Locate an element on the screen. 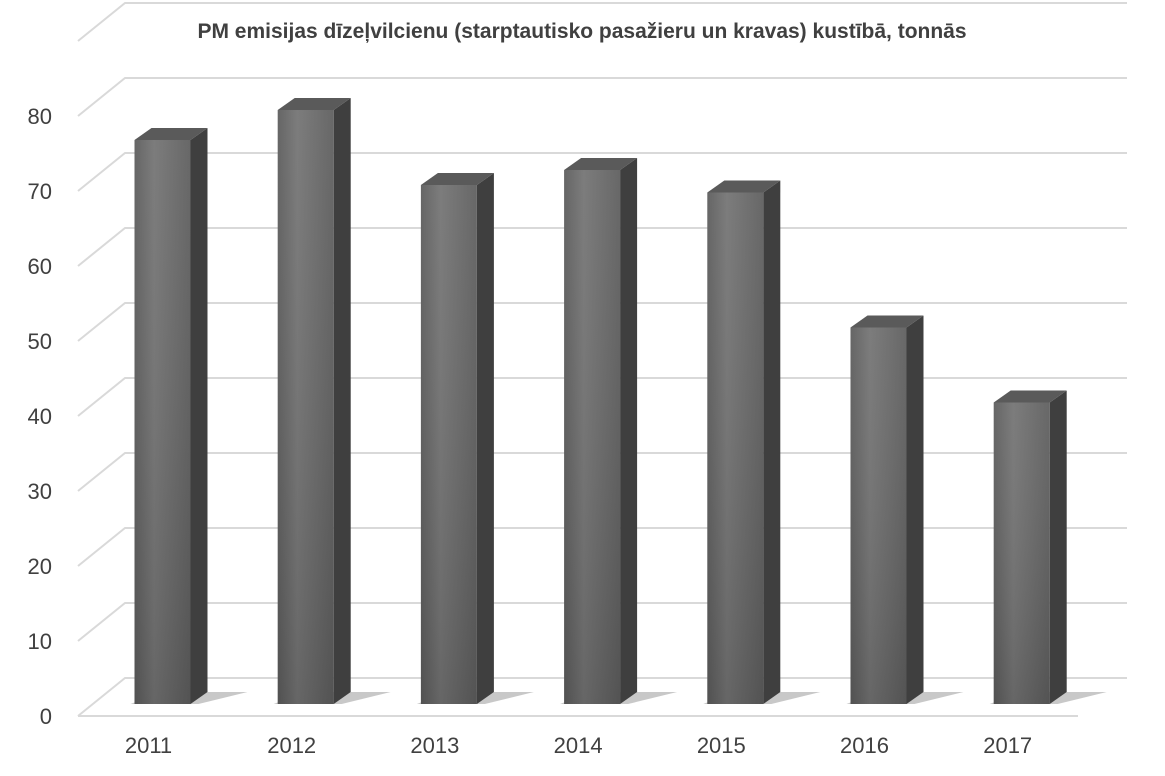  x-tick-label: 2016 is located at coordinates (864, 745).